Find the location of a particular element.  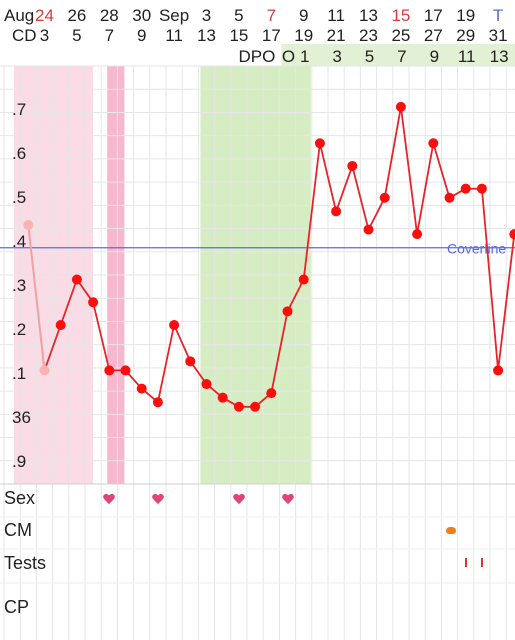

coverline-label: Coverline is located at coordinates (476, 249).